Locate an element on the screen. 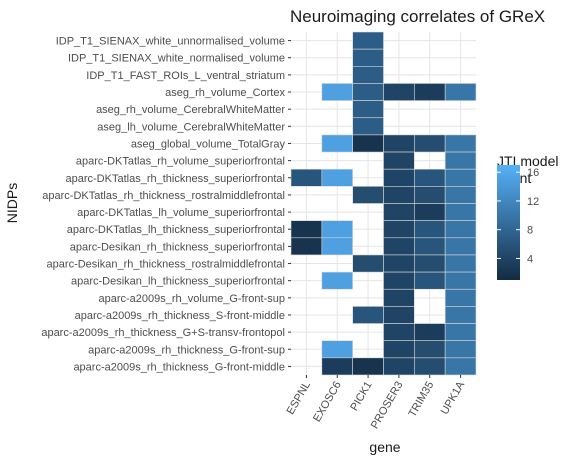  y-tick-label: aparc-a2009s_rh_volume_G-front-sup is located at coordinates (192, 299).